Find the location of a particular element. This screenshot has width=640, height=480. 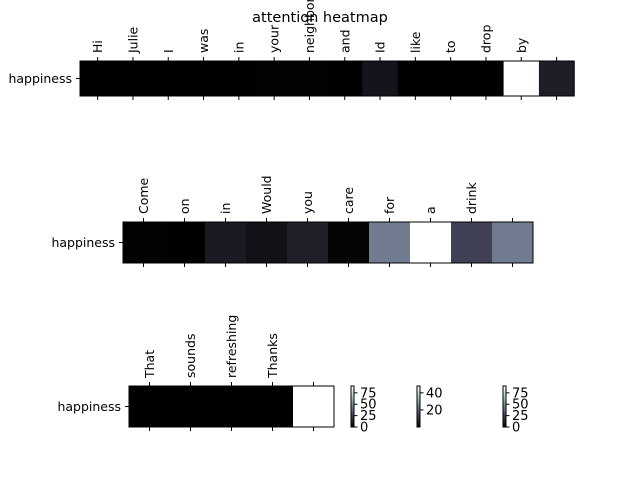

heatmap-panel: That sounds refreshing Thanks happiness is located at coordinates (196, 373).